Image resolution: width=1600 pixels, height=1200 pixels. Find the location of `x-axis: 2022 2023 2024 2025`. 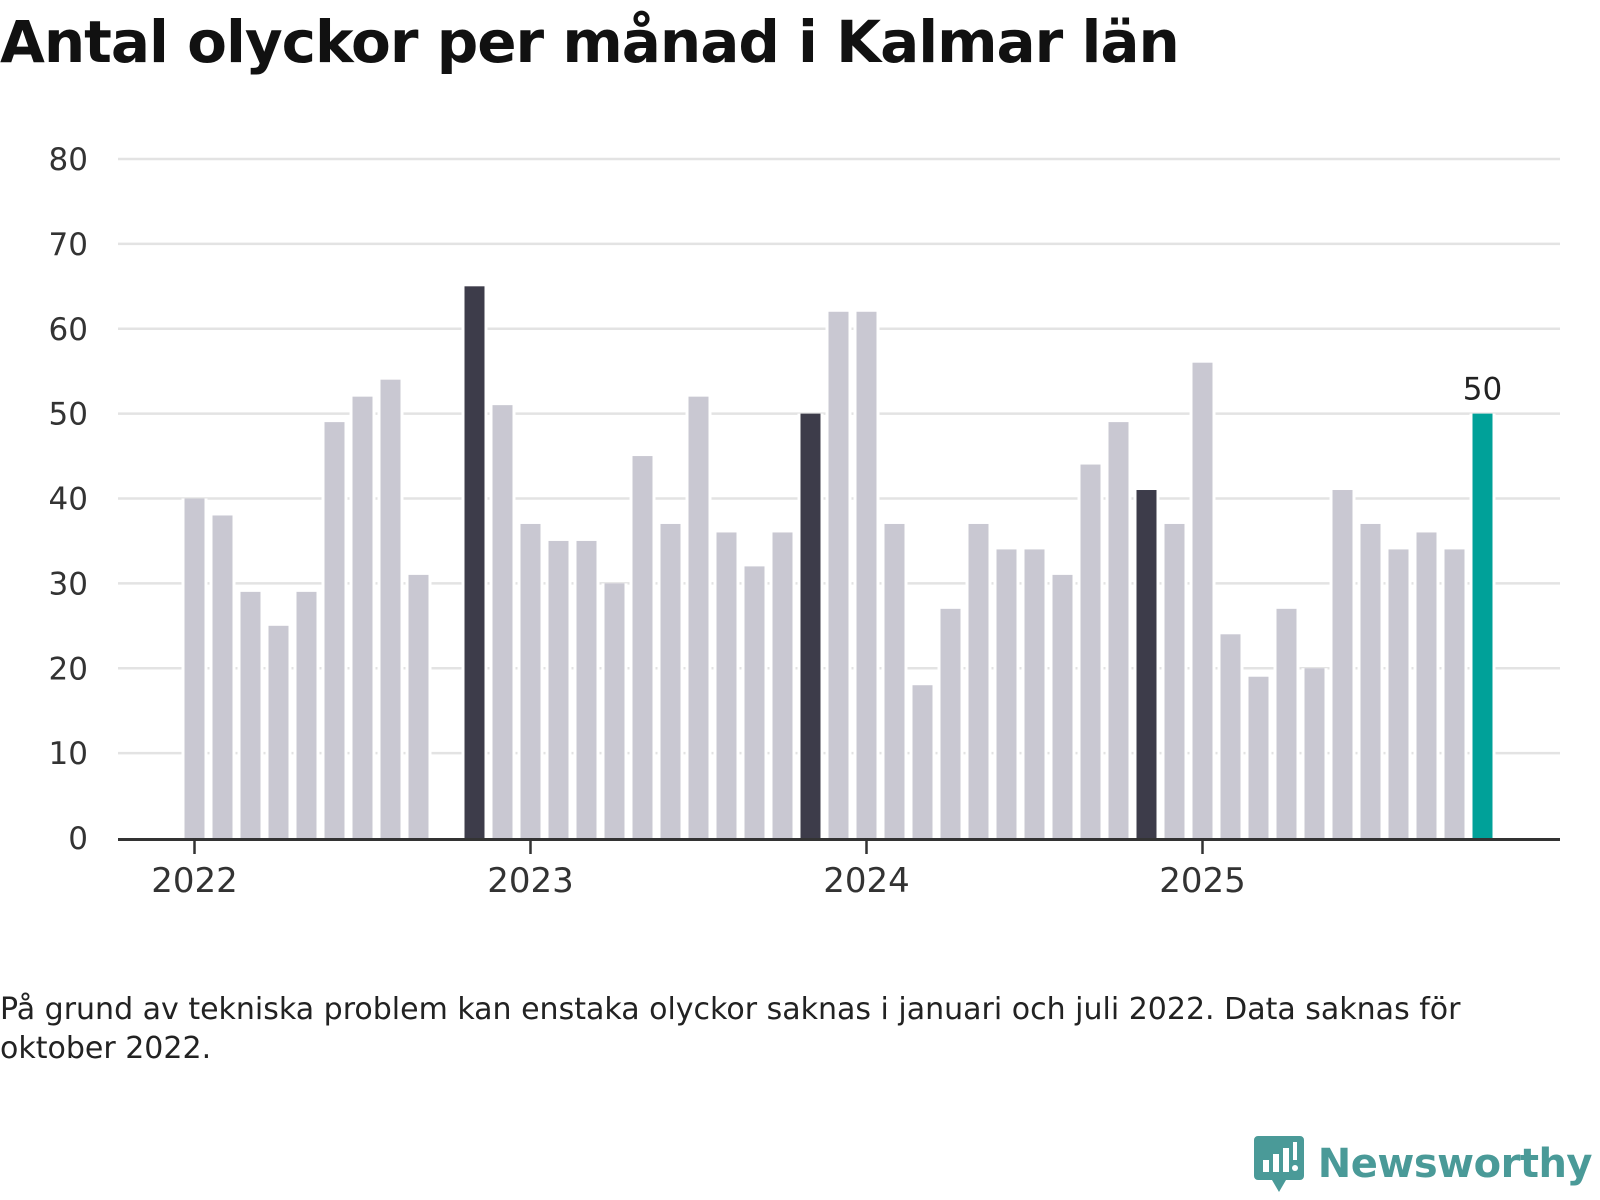

x-axis: 2022 2023 2024 2025 is located at coordinates (839, 869).